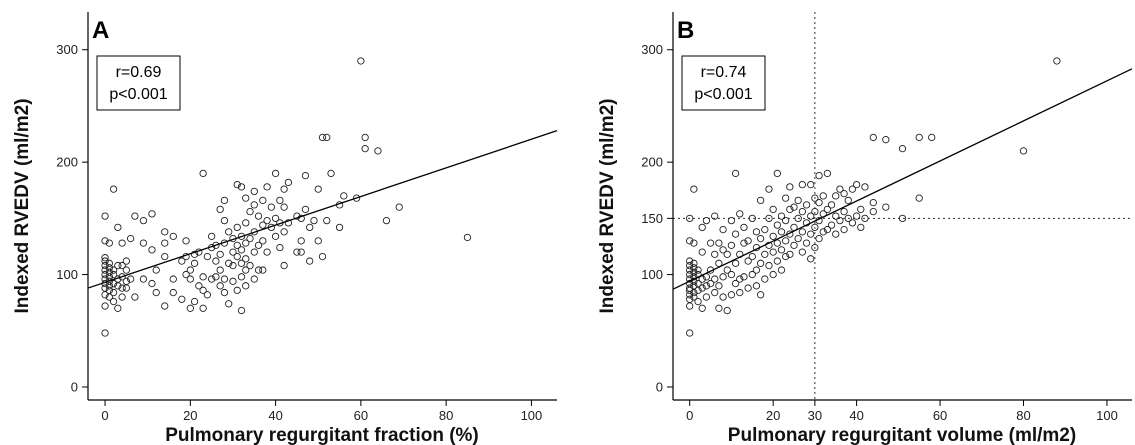  What do you see at coordinates (856, 415) in the screenshot?
I see `x-tick-label: 40` at bounding box center [856, 415].